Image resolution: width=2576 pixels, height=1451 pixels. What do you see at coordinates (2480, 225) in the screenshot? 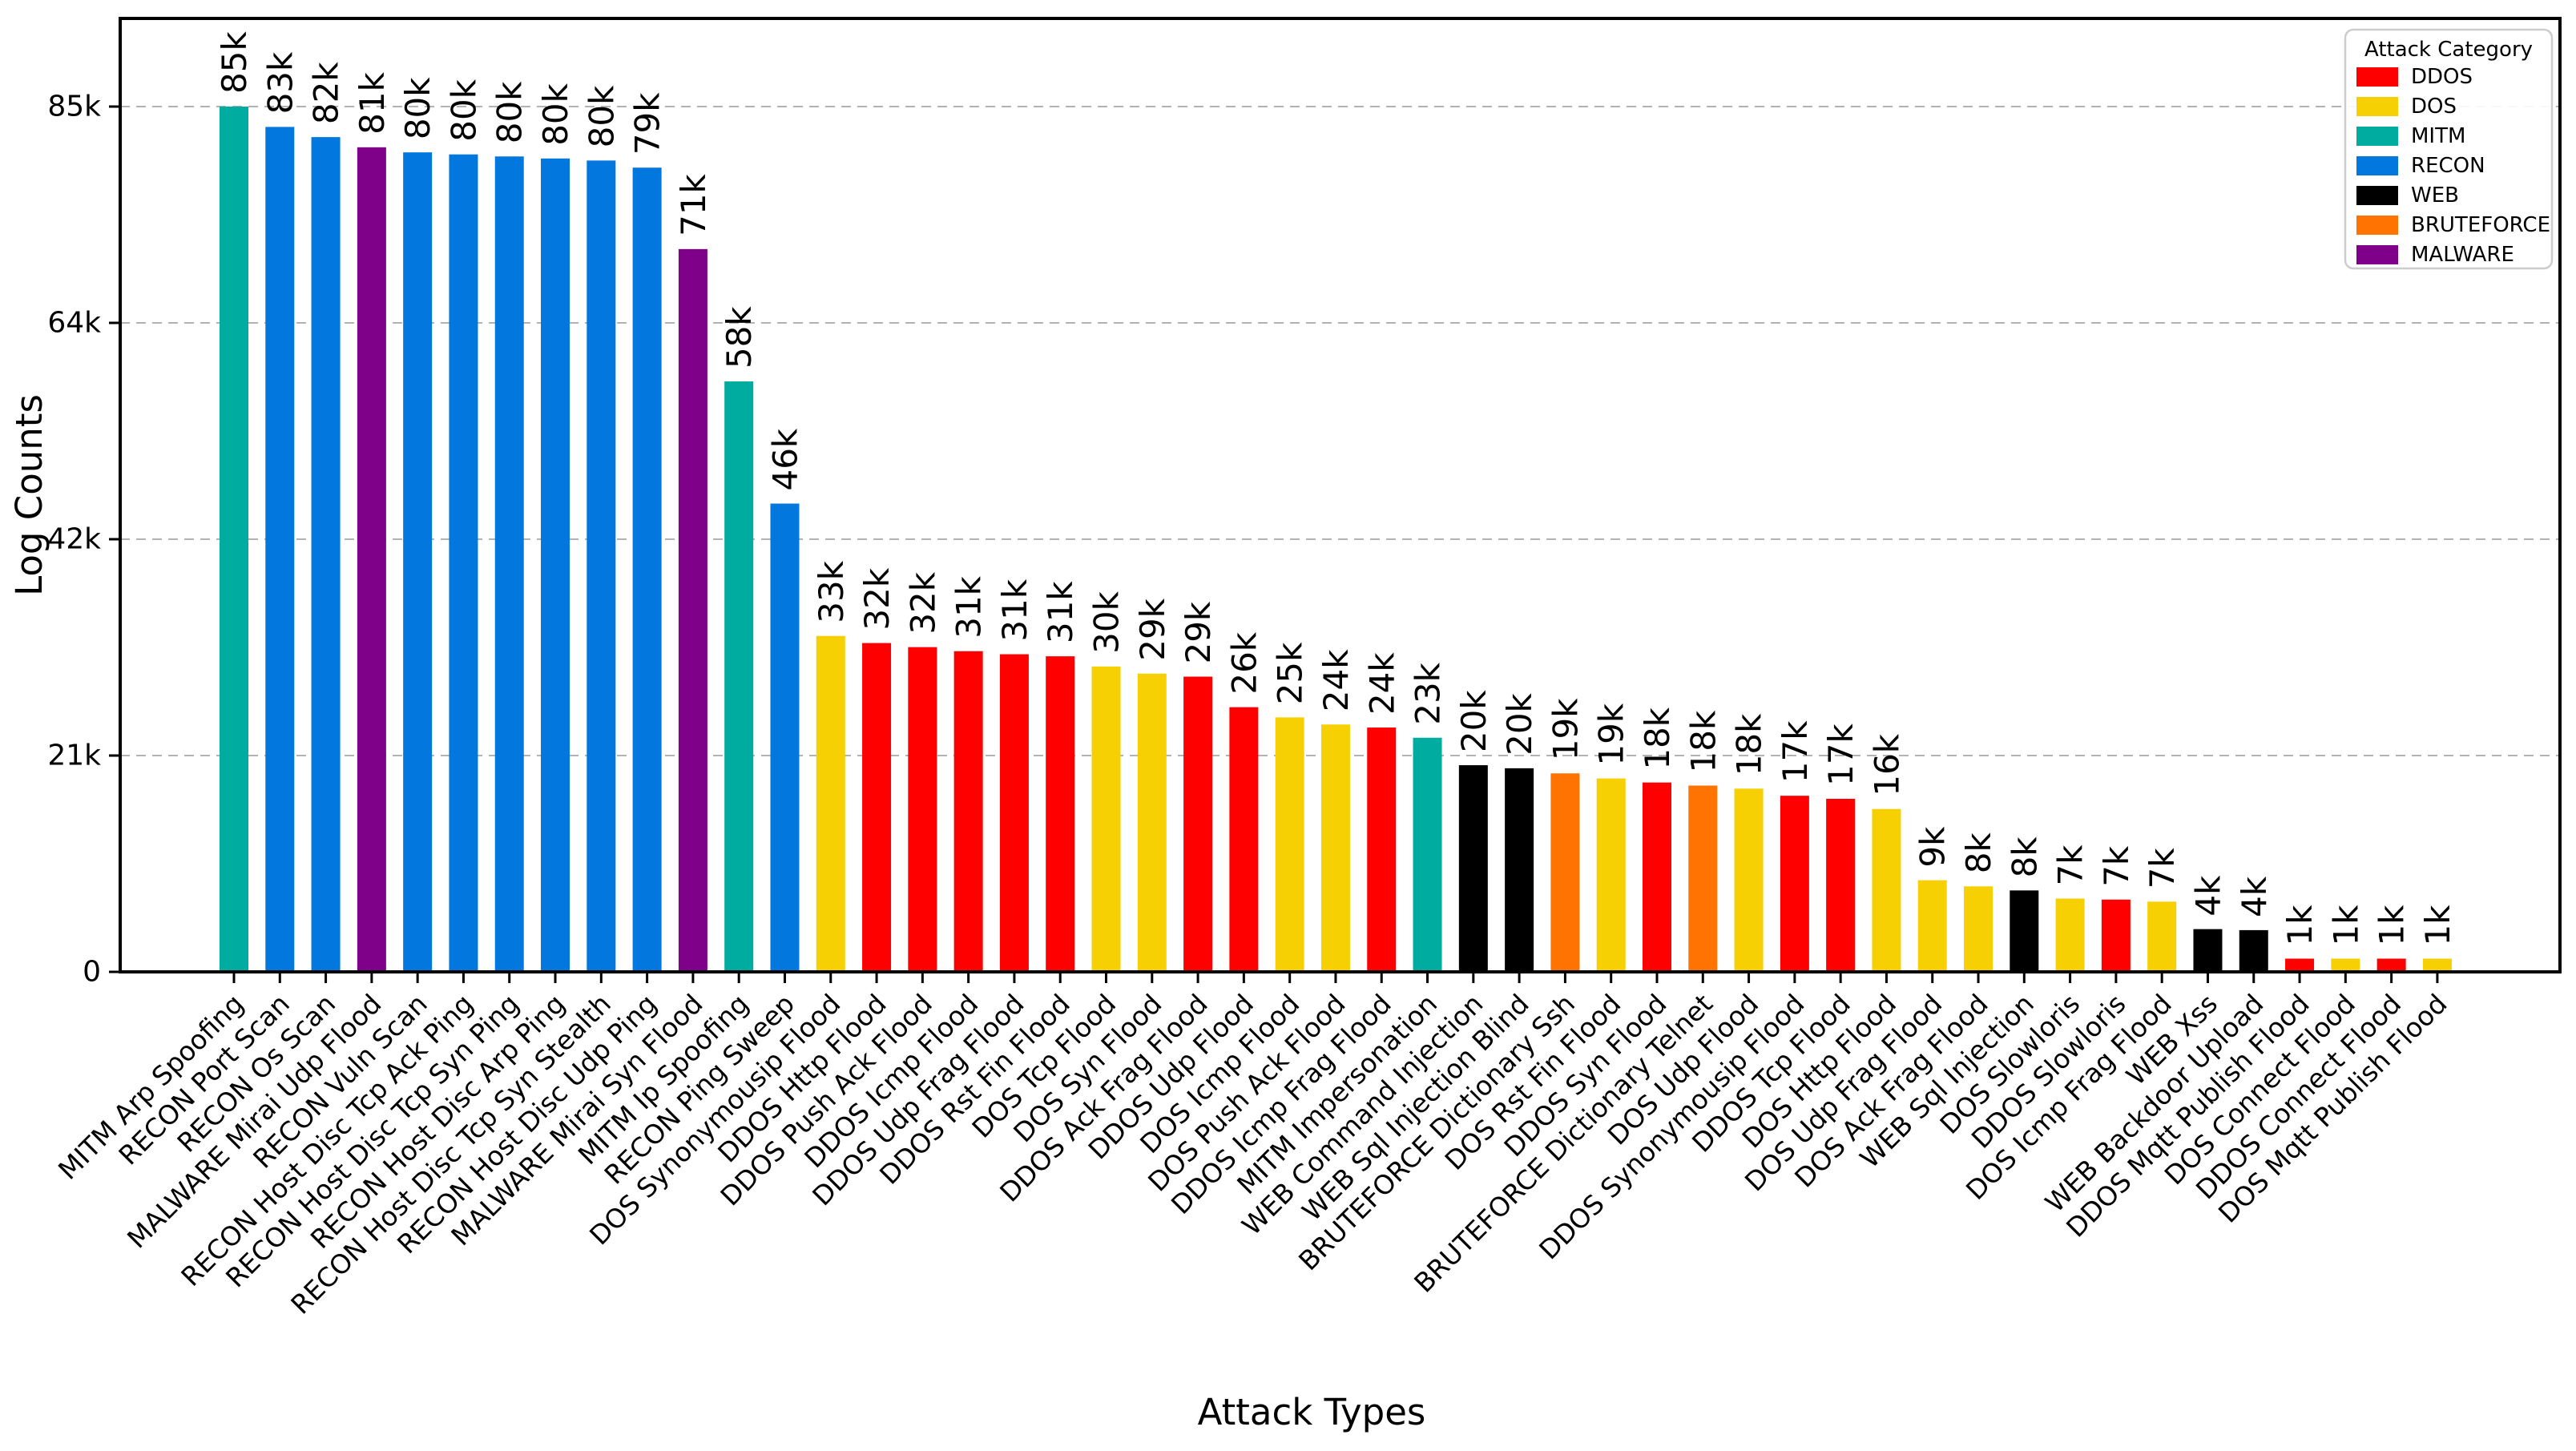
I see `legend-label: BRUTEFORCE` at bounding box center [2480, 225].